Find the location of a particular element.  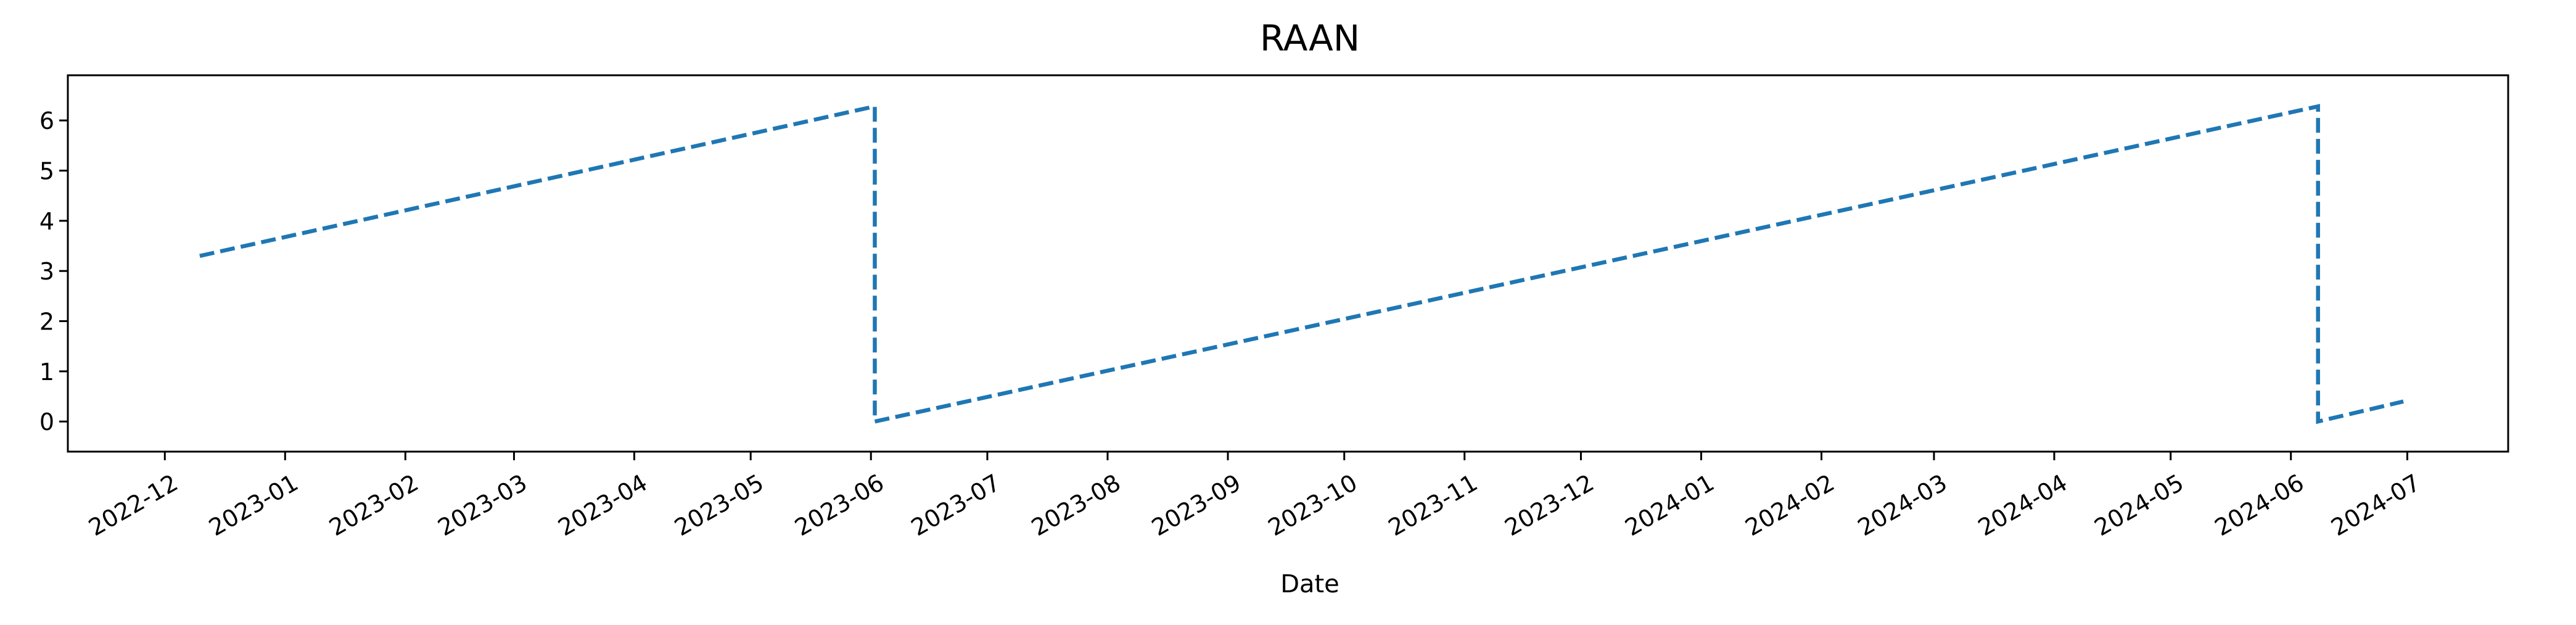

y-tick-label: 2 is located at coordinates (46, 322).